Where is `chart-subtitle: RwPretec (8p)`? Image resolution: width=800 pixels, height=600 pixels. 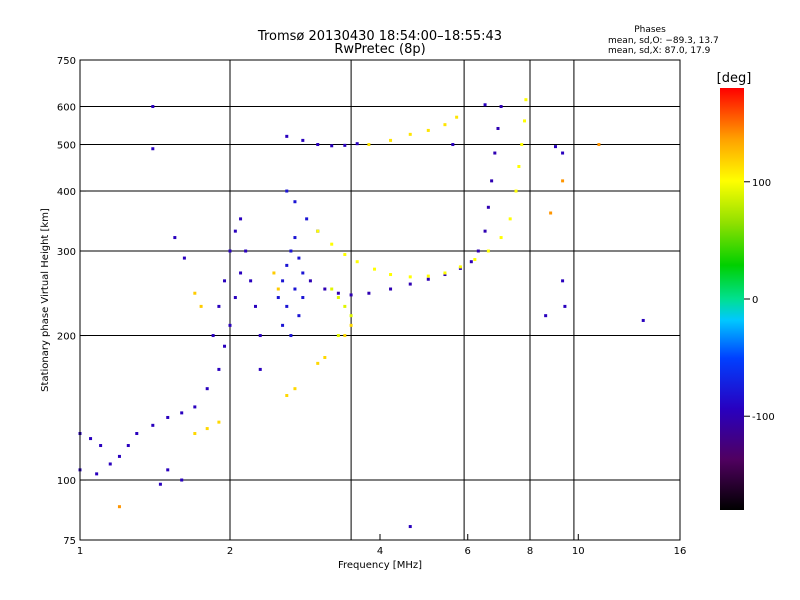 chart-subtitle: RwPretec (8p) is located at coordinates (379, 49).